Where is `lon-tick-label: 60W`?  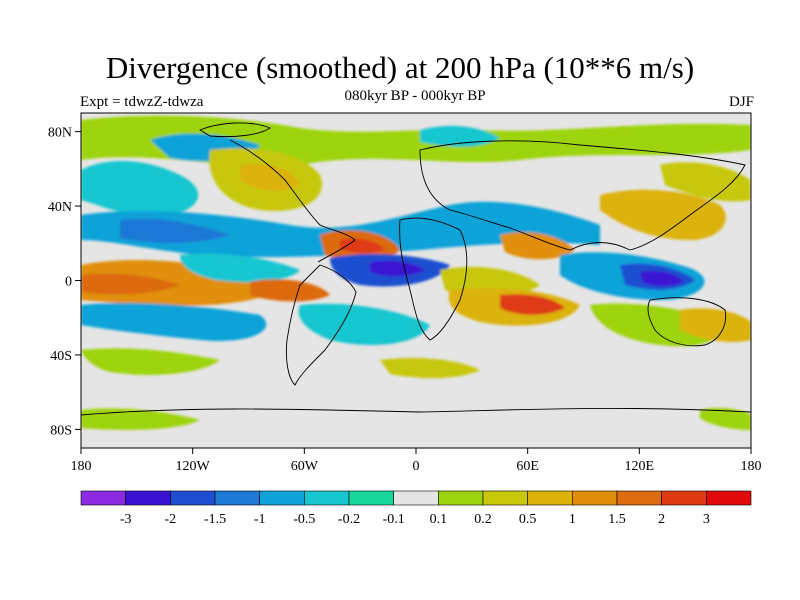 lon-tick-label: 60W is located at coordinates (305, 466).